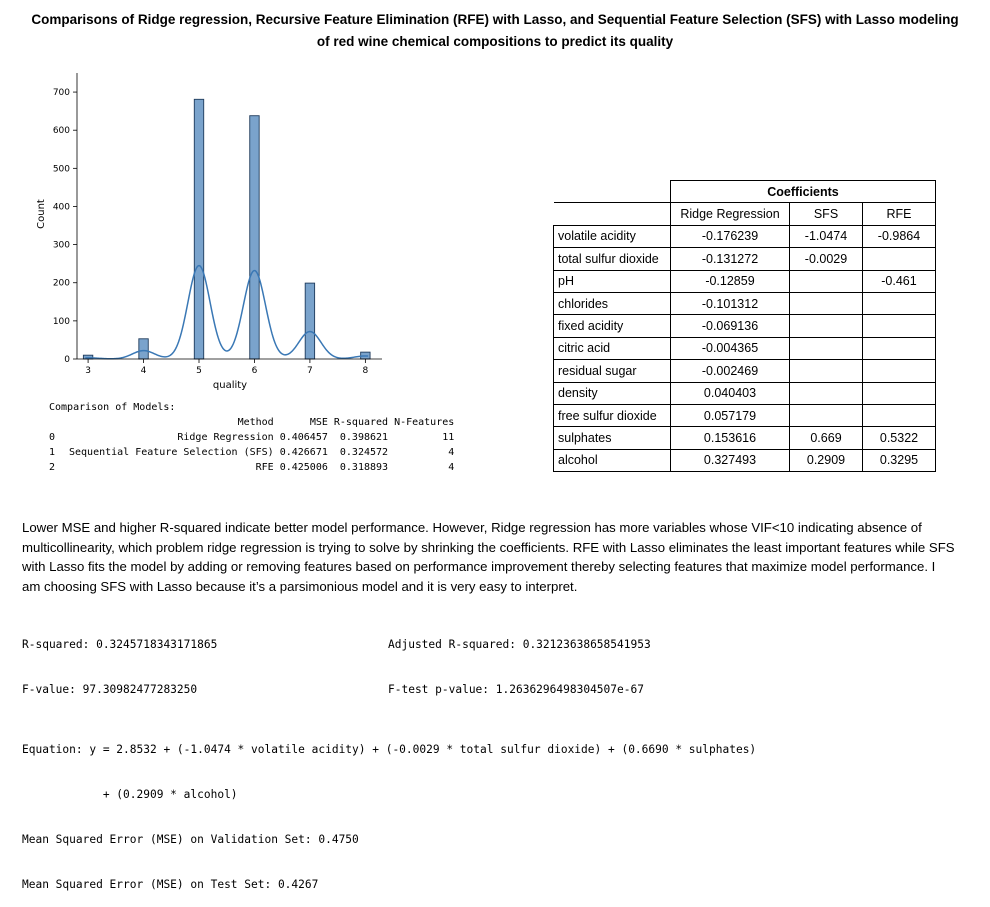 The image size is (990, 907). Describe the element at coordinates (826, 438) in the screenshot. I see `coef-value: 0.669` at that location.